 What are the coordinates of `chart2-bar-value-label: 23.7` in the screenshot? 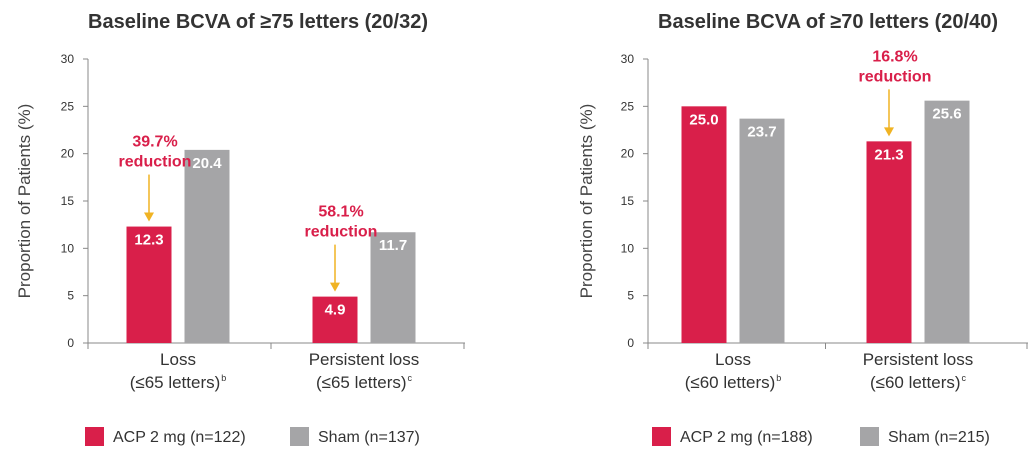 It's located at (761, 132).